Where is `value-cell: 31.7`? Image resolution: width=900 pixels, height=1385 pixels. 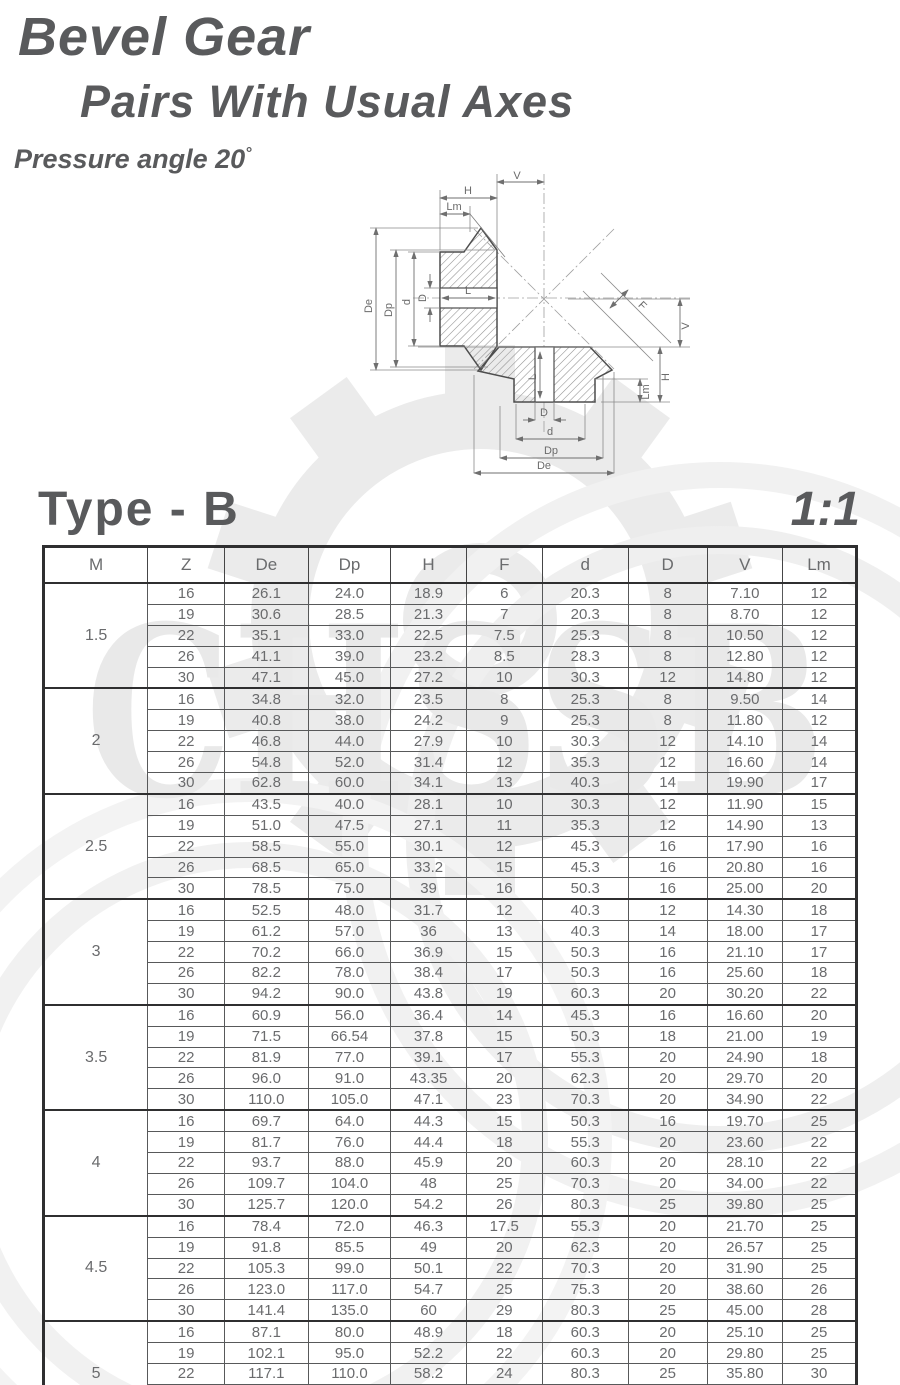 value-cell: 31.7 is located at coordinates (428, 910).